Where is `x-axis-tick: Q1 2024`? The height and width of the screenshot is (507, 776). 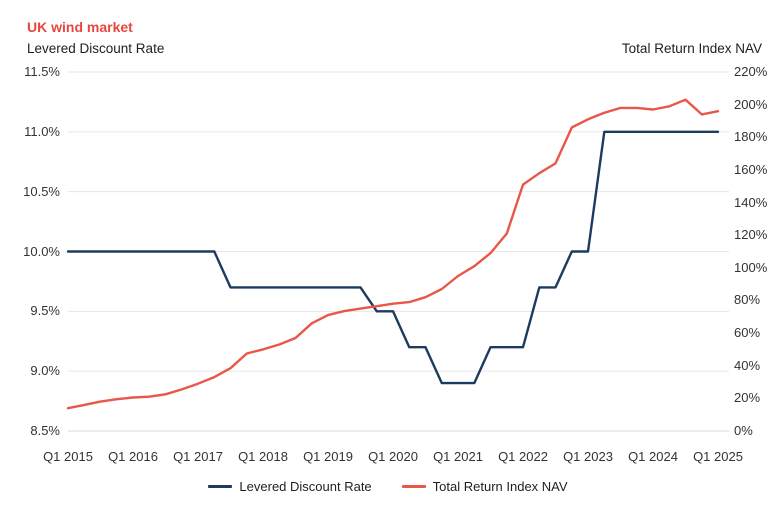
x-axis-tick: Q1 2024 is located at coordinates (653, 456).